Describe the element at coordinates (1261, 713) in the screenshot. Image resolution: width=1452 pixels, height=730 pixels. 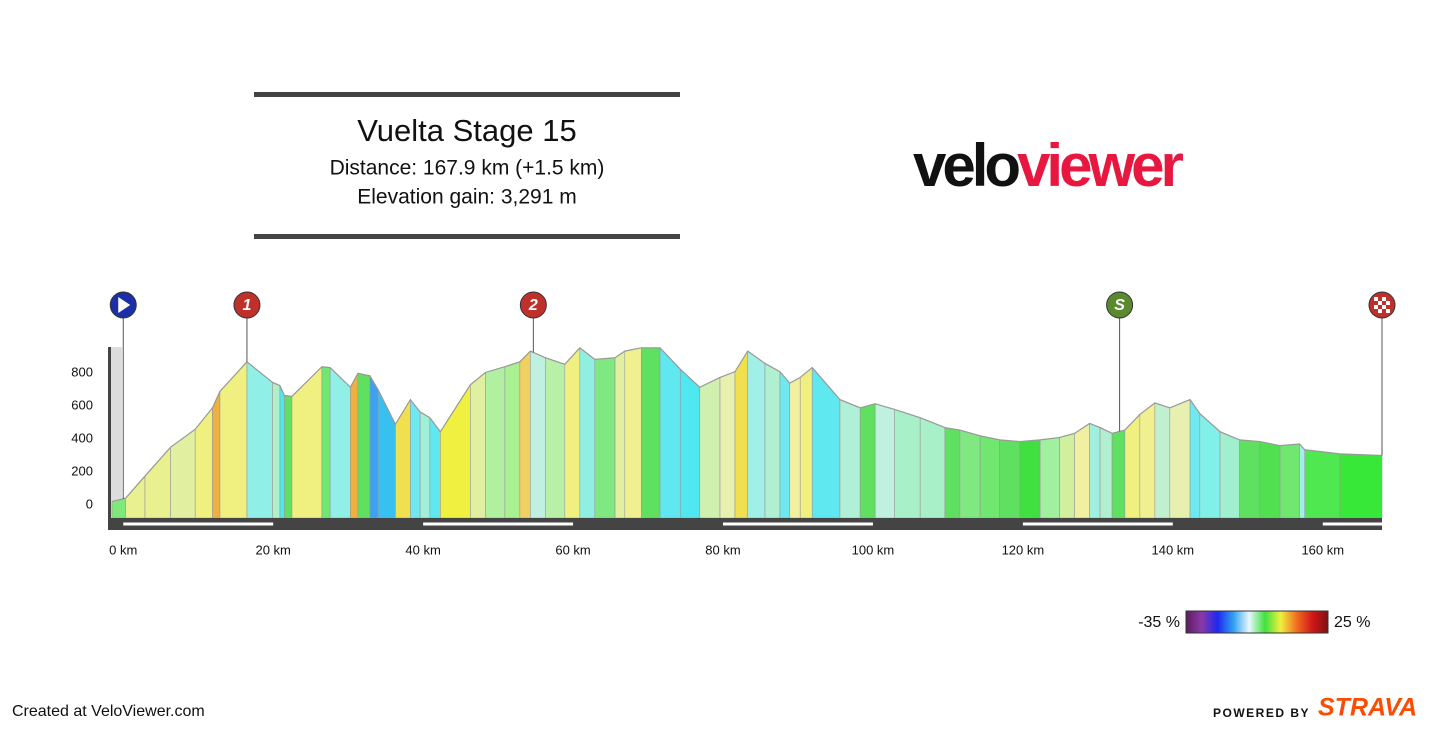
I see `powered-by: POWERED BY` at that location.